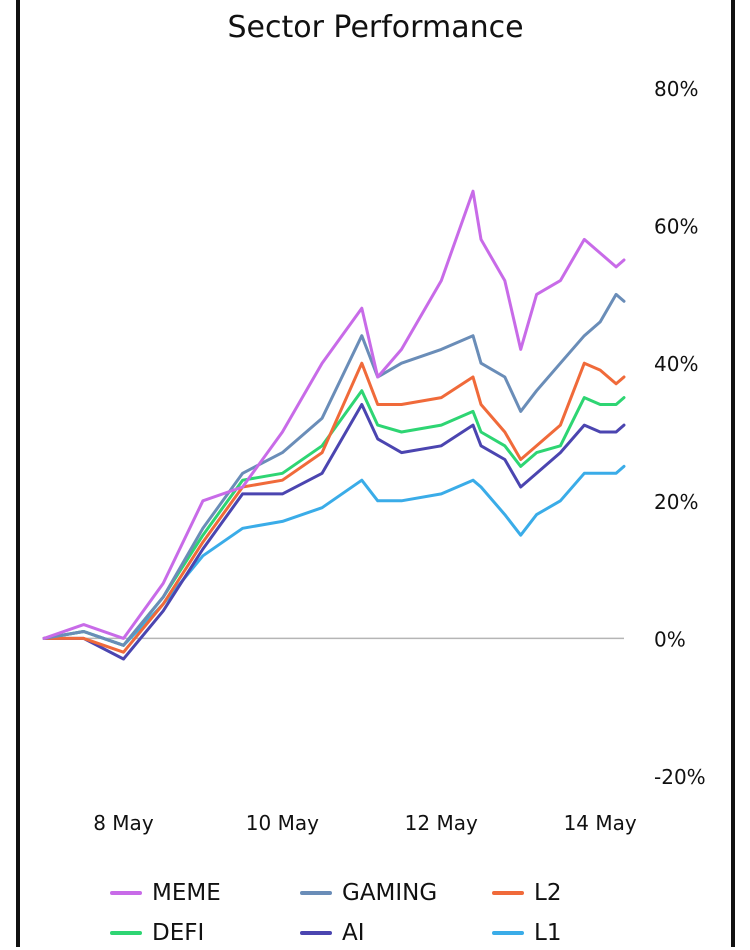 This screenshot has height=950, width=750. What do you see at coordinates (548, 933) in the screenshot?
I see `legend-label-l1: L1` at bounding box center [548, 933].